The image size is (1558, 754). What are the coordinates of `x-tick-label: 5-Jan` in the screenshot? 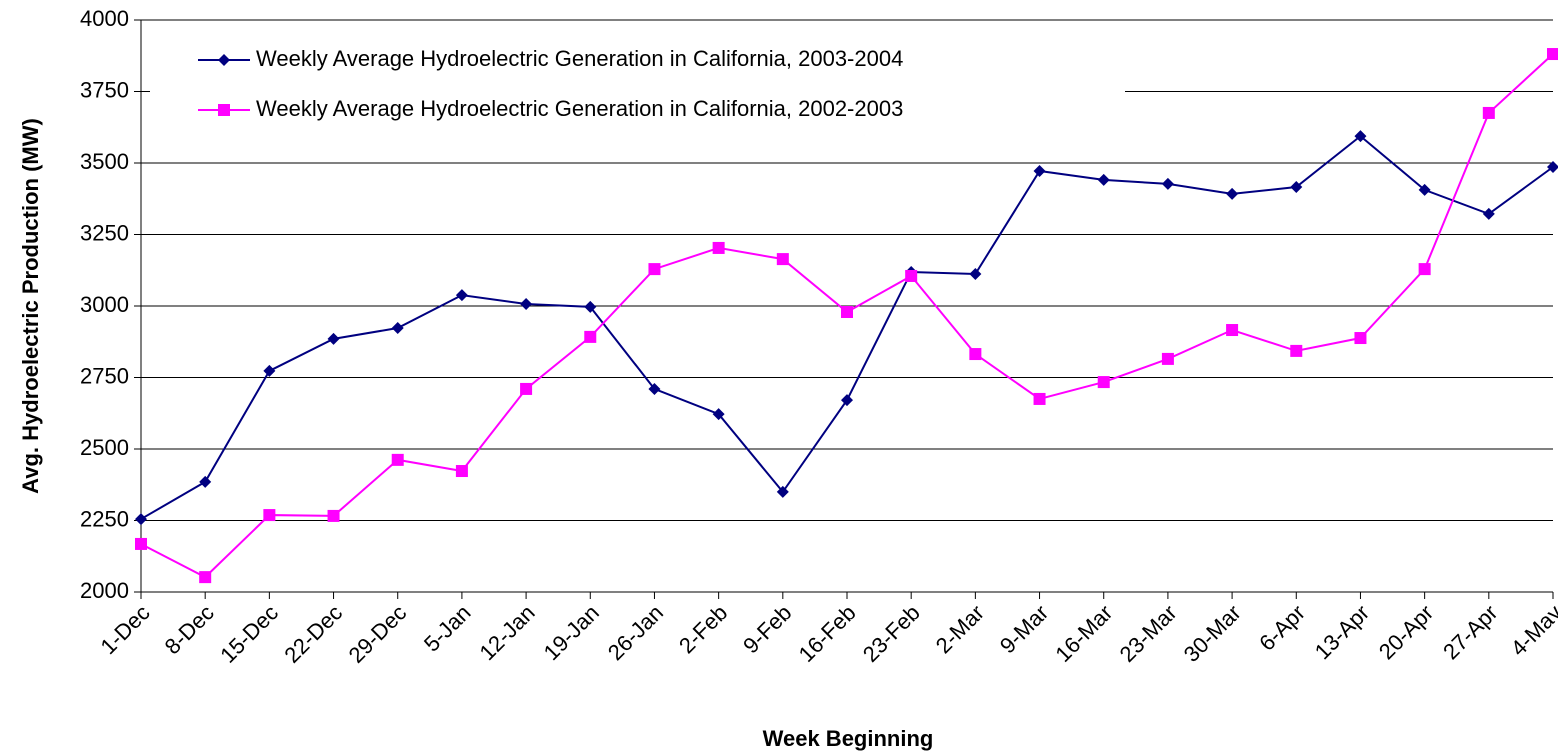 It's located at (447, 628).